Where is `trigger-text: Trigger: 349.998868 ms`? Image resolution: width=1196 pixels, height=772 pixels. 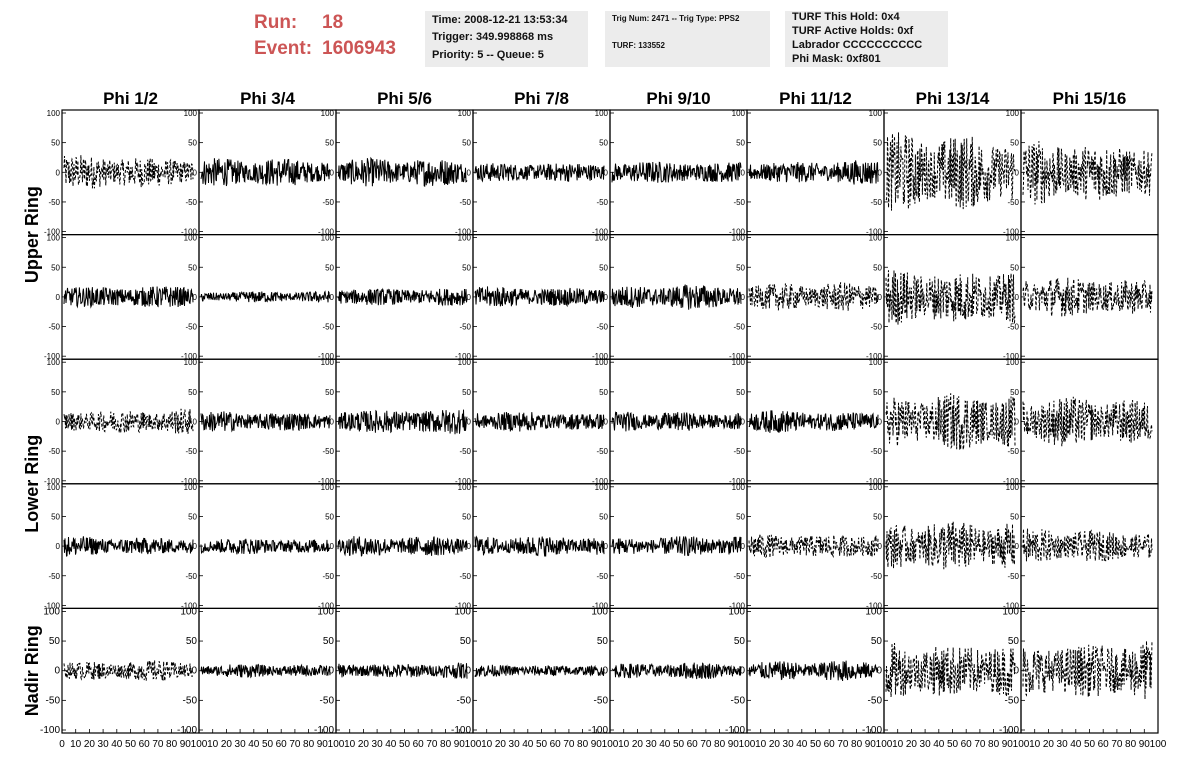 trigger-text: Trigger: 349.998868 ms is located at coordinates (493, 37).